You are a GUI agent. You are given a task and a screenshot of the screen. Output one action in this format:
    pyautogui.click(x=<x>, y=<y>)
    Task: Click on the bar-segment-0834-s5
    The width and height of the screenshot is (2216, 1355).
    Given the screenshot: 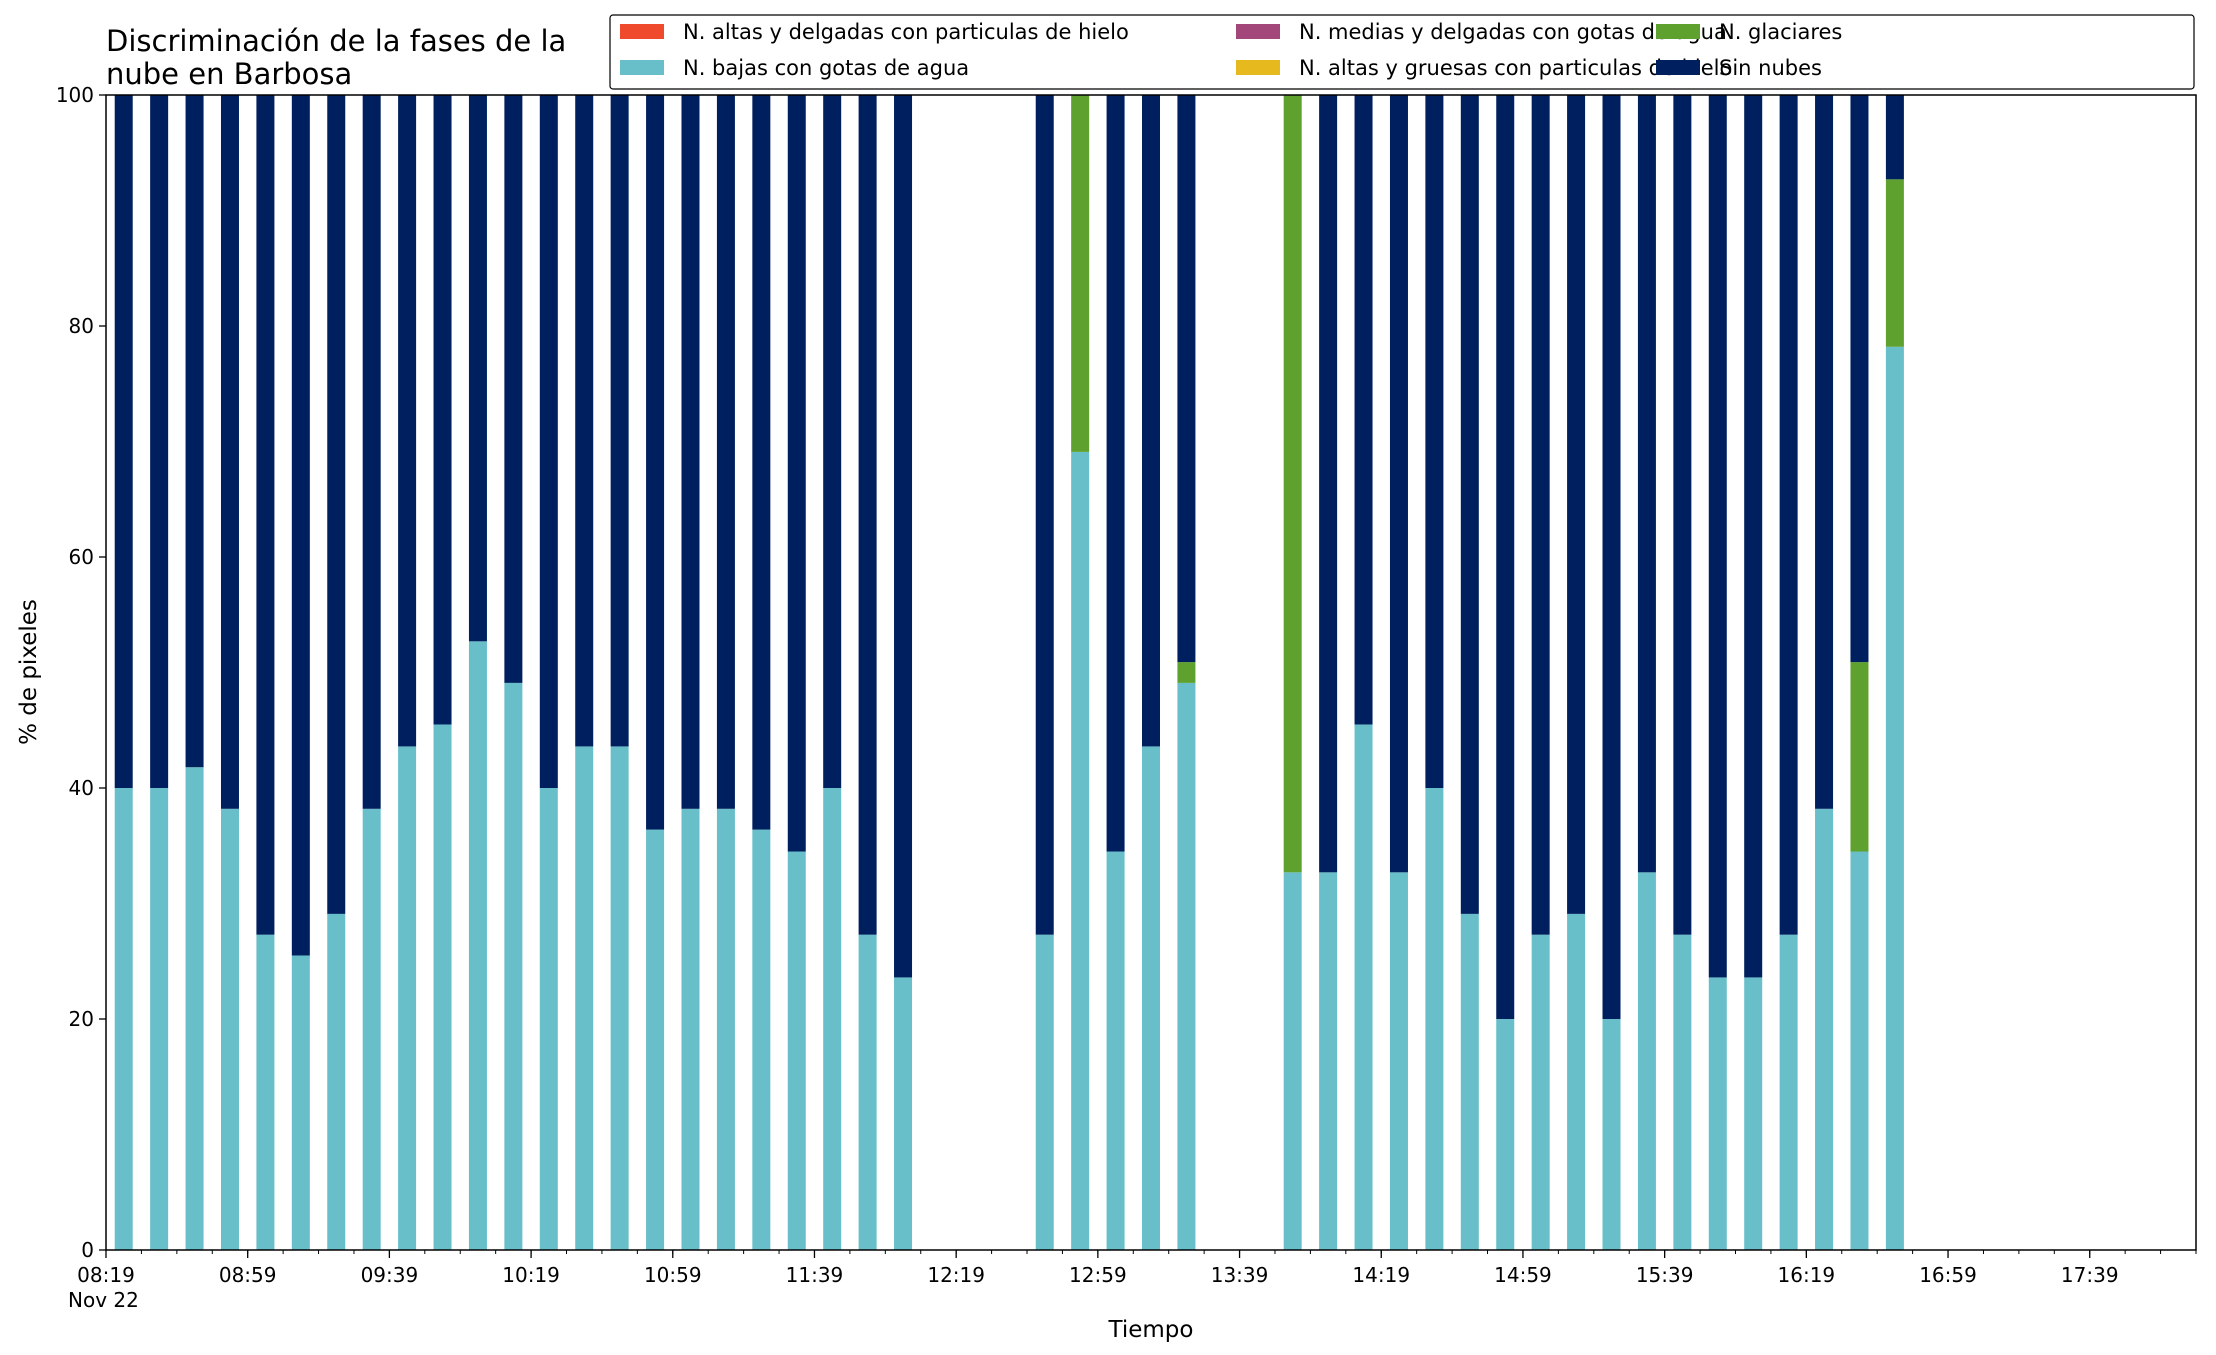 What is the action you would take?
    pyautogui.click(x=159, y=441)
    